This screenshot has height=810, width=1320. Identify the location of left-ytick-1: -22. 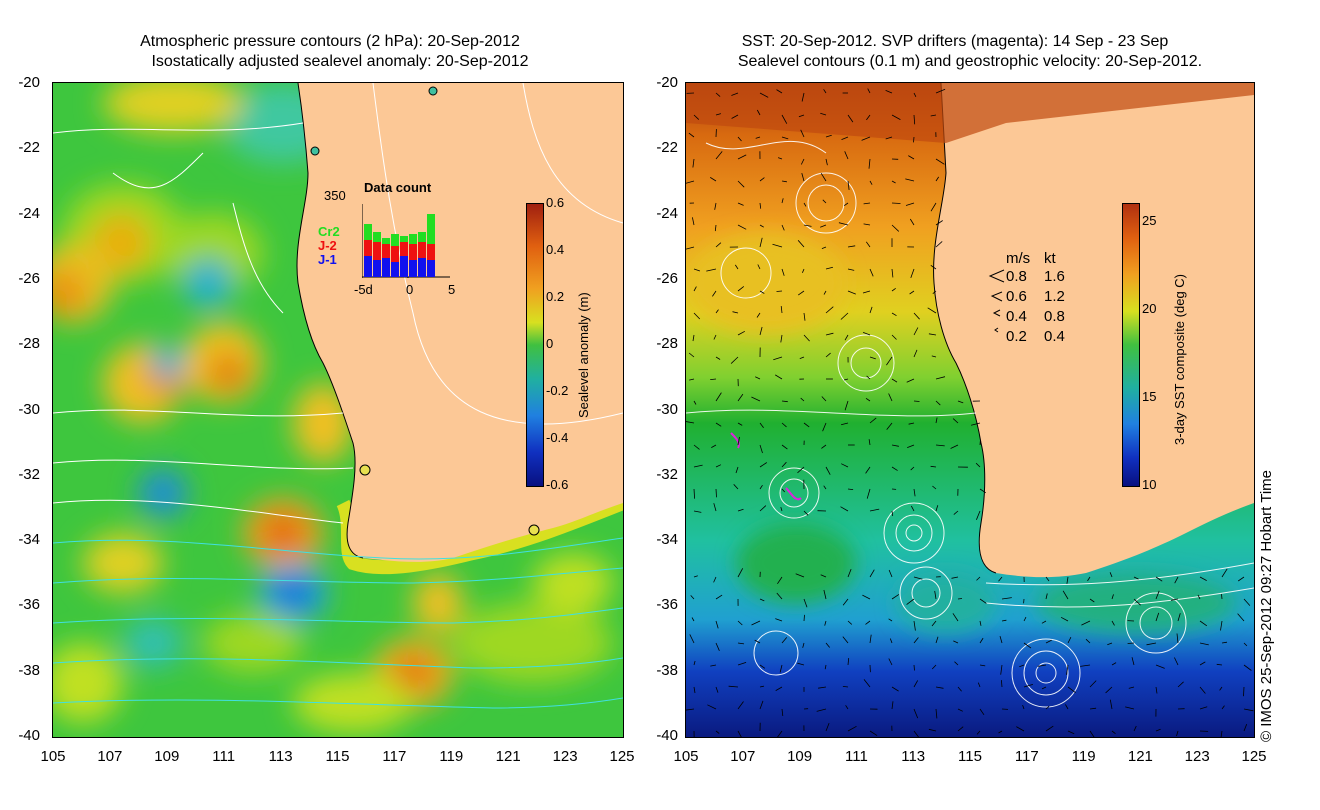
(29, 148).